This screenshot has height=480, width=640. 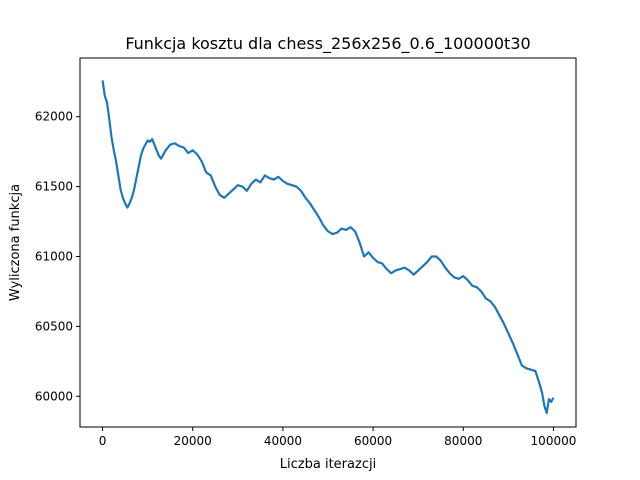 I want to click on x-tick-label: 80000, so click(x=463, y=441).